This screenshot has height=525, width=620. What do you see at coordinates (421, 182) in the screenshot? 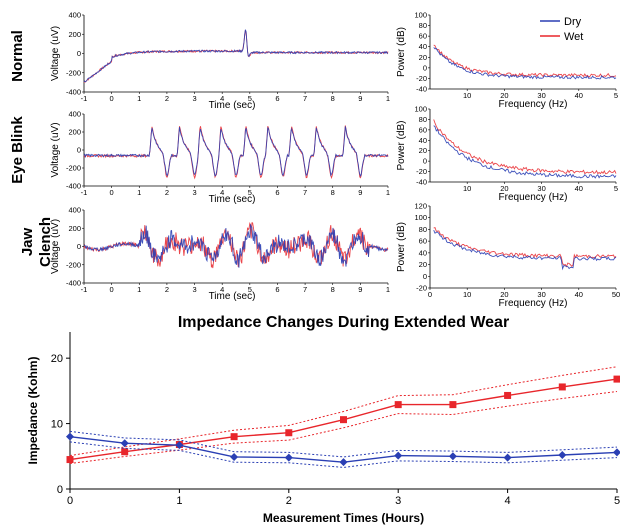
I see `y-tick-label: -40` at bounding box center [421, 182].